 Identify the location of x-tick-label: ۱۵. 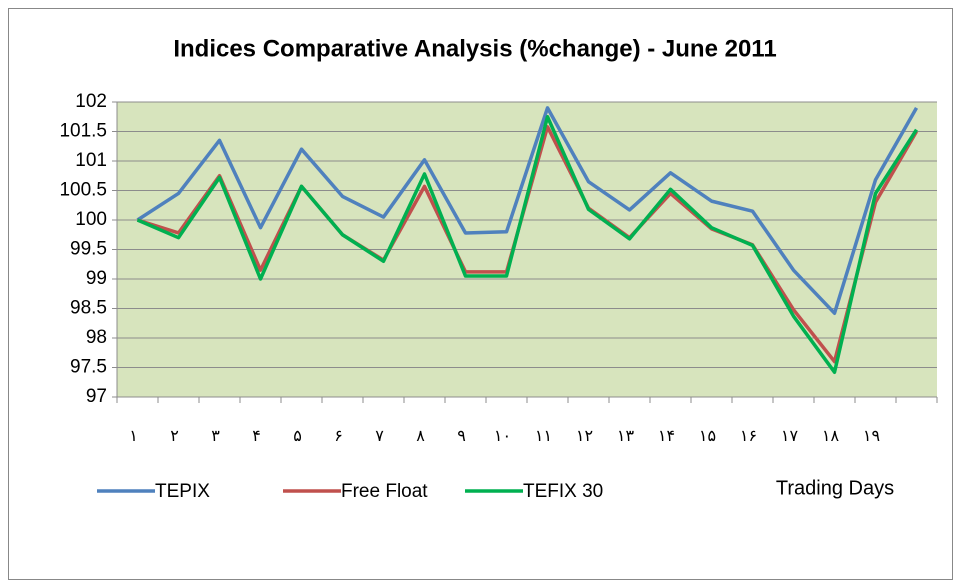
(707, 436).